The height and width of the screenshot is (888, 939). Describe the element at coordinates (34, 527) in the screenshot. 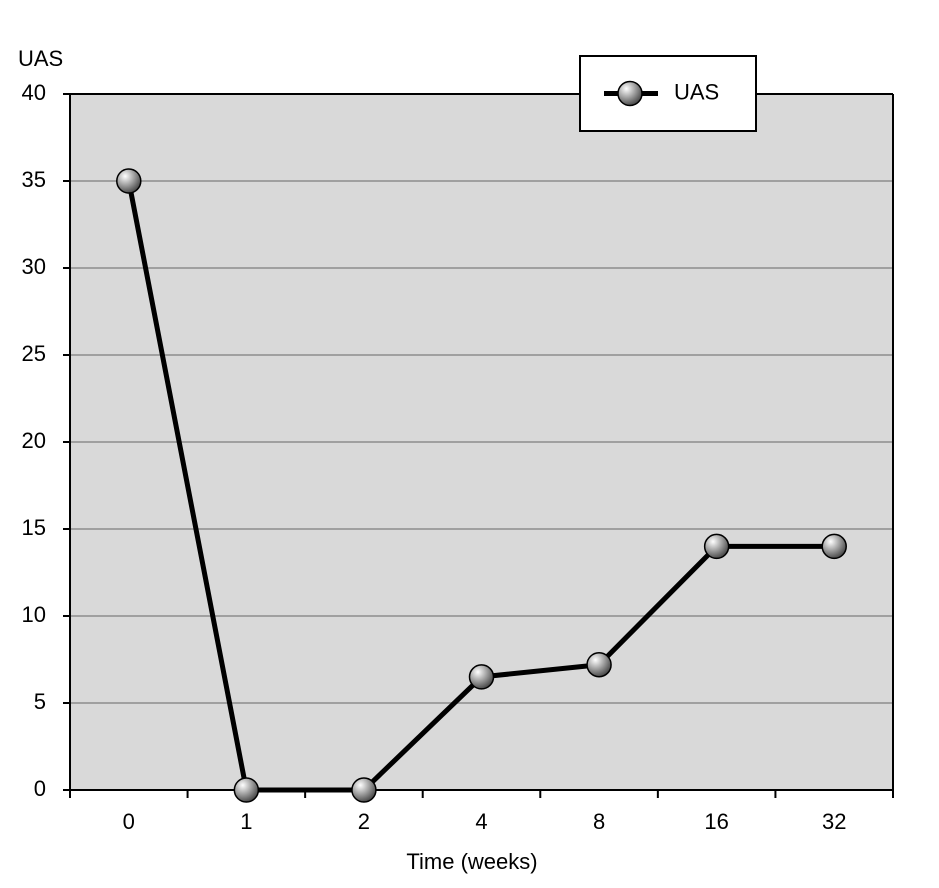

I see `y-tick-label: 15` at that location.